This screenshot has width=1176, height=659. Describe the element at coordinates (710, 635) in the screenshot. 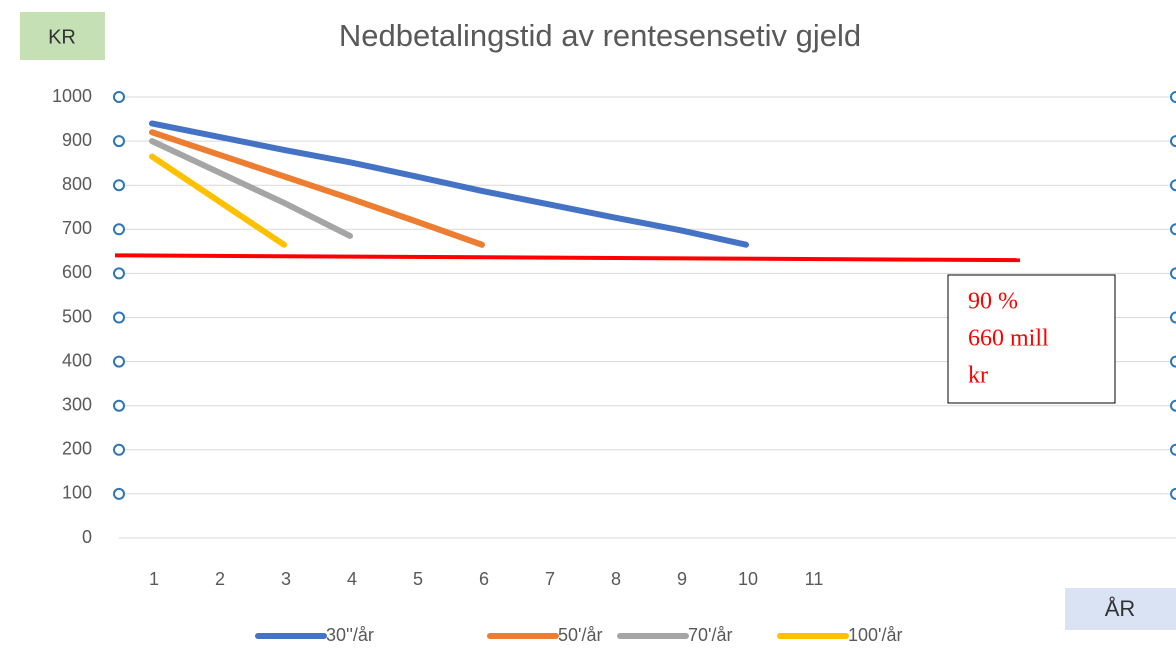

I see `legend-label: 70'/år` at that location.